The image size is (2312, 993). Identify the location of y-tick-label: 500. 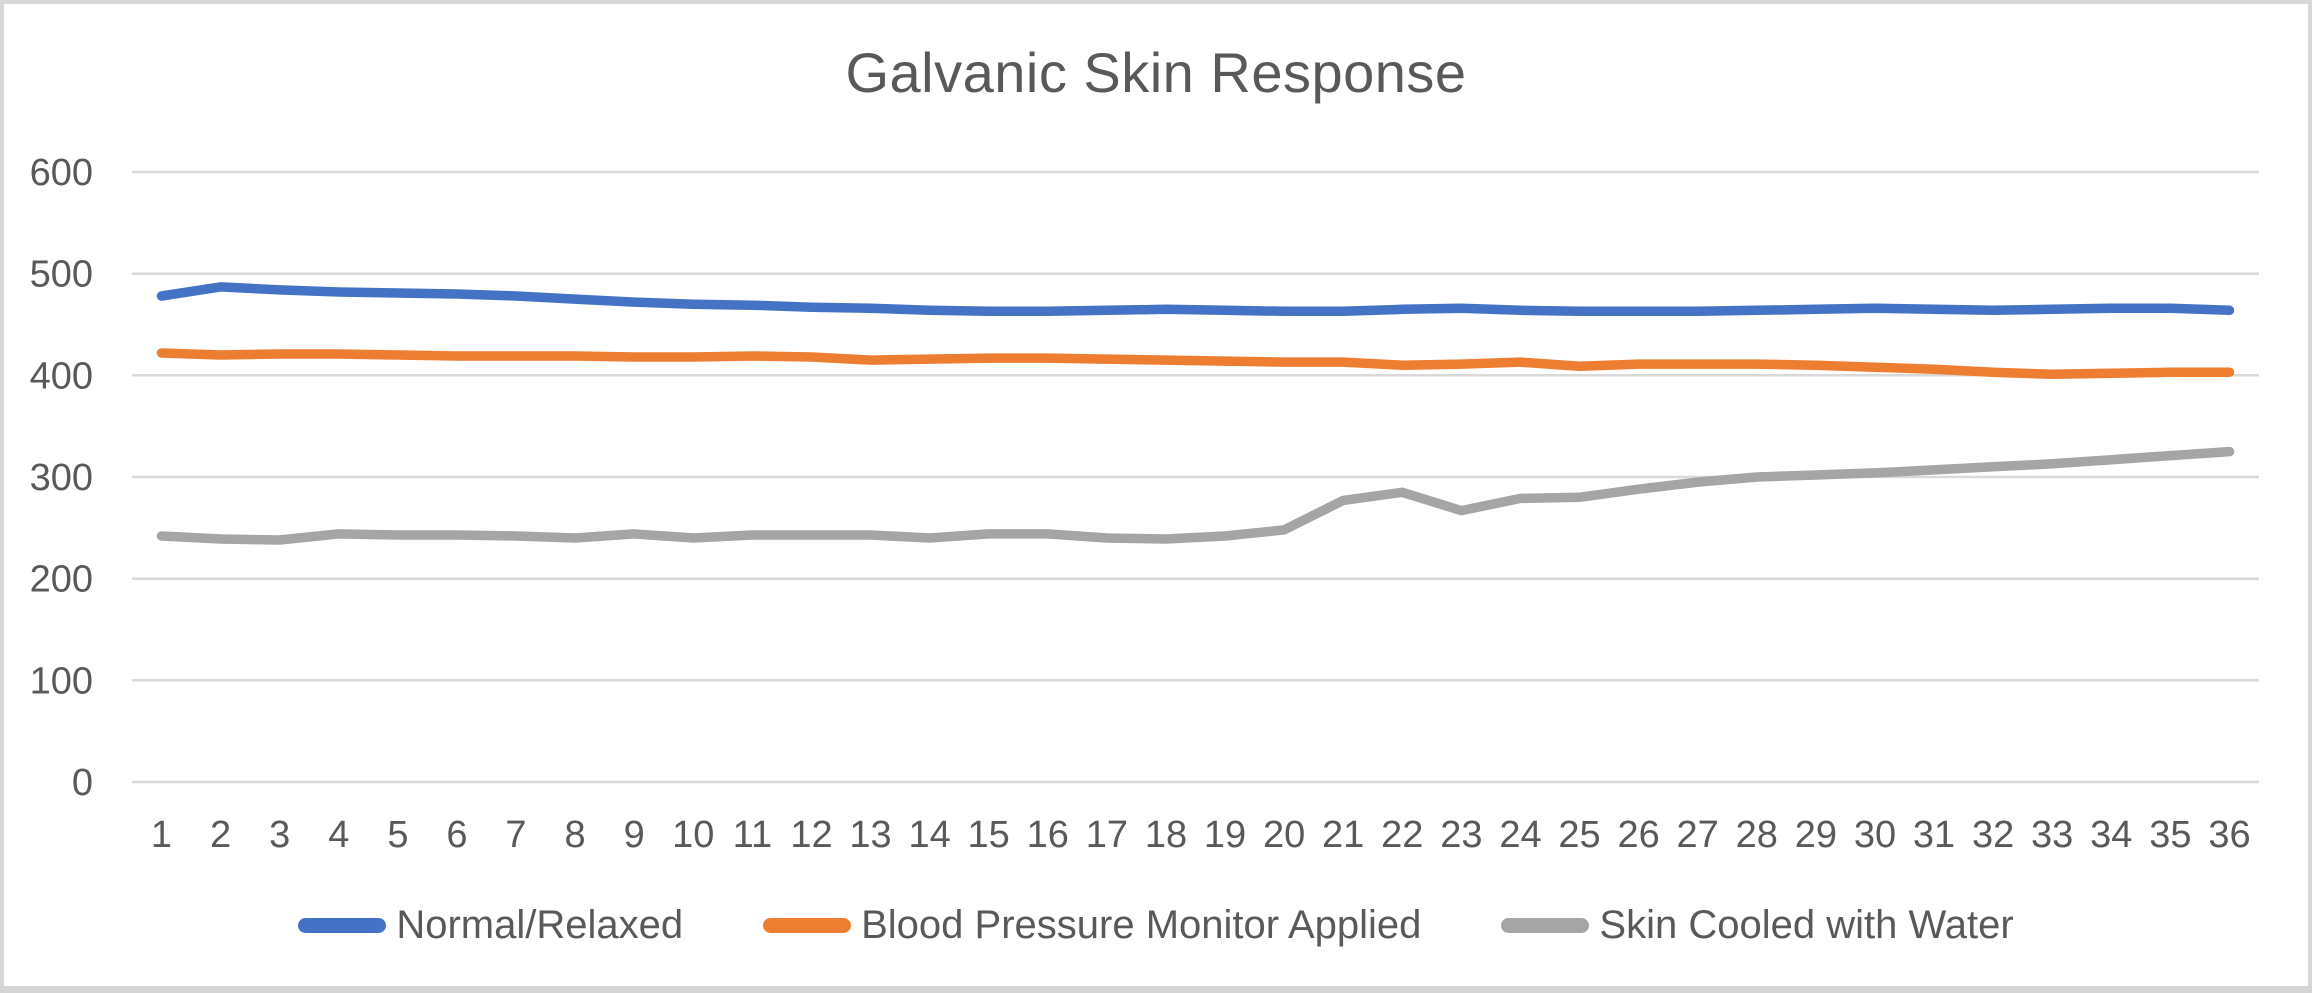
(61, 275).